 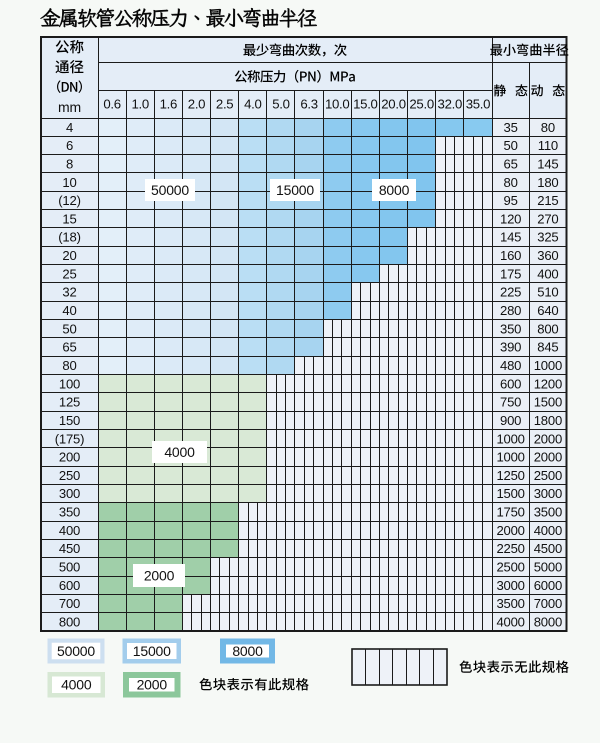 What do you see at coordinates (69, 603) in the screenshot?
I see `svg-text: 700` at bounding box center [69, 603].